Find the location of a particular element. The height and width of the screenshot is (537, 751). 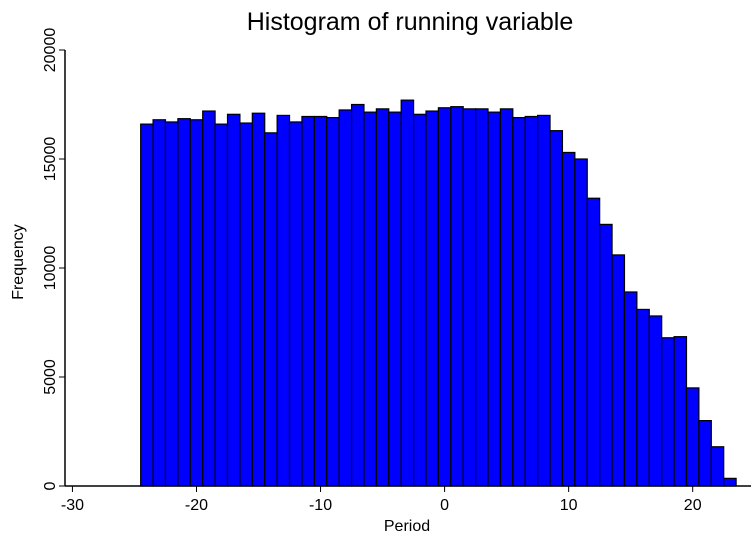

y-tick-label: 5000 is located at coordinates (50, 377).